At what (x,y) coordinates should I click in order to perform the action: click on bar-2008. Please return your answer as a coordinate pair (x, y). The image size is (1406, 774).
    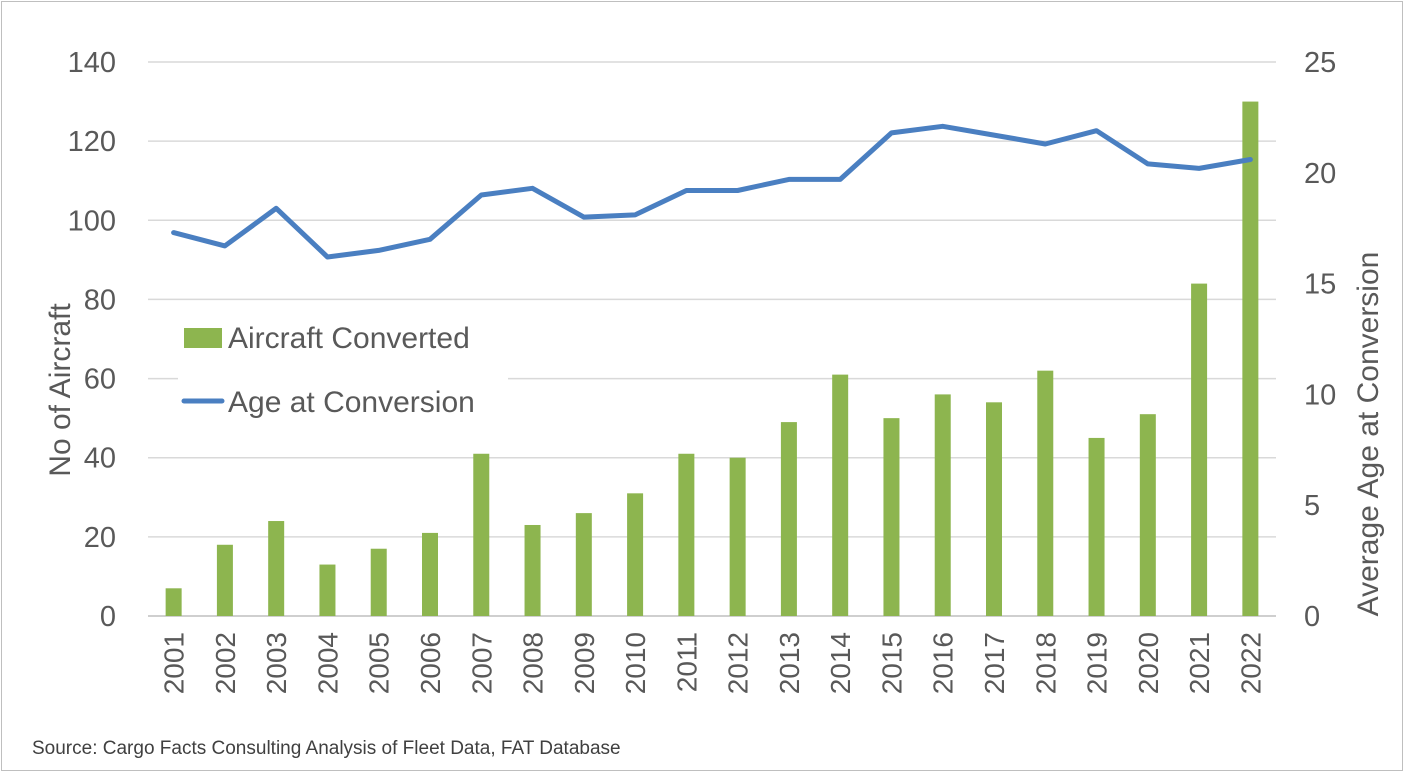
    Looking at the image, I should click on (532, 570).